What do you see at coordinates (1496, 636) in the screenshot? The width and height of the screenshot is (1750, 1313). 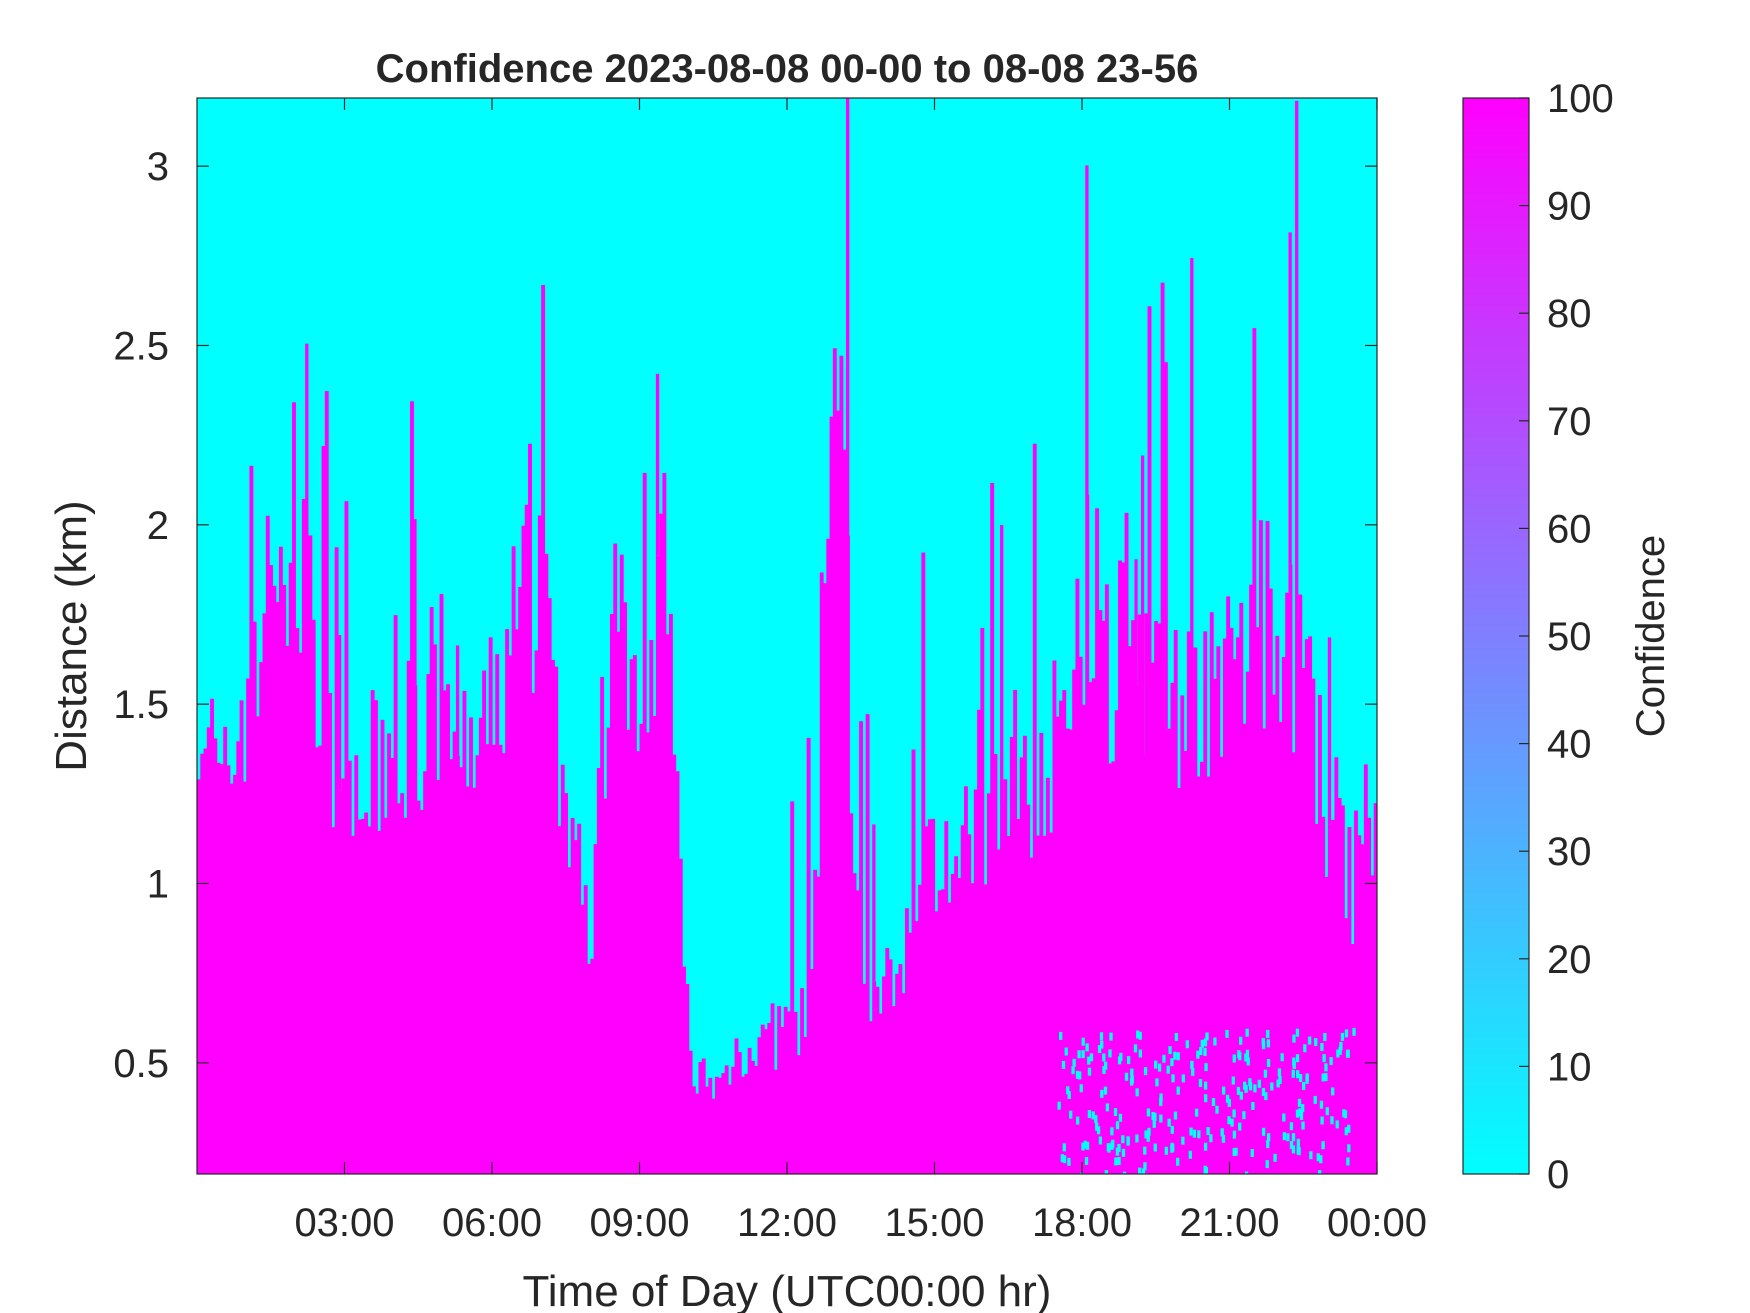 I see `colorbar` at bounding box center [1496, 636].